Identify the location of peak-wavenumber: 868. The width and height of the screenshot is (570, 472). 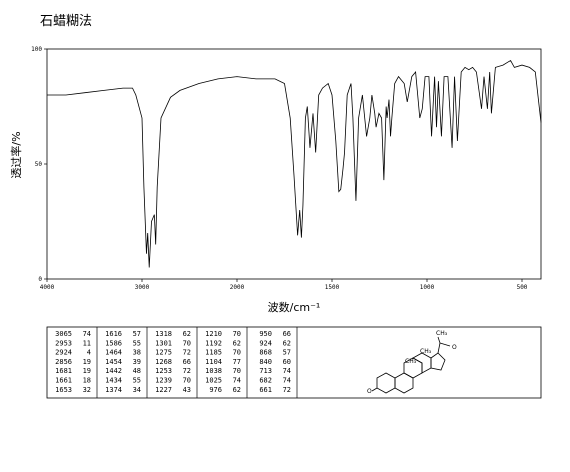
(265, 353).